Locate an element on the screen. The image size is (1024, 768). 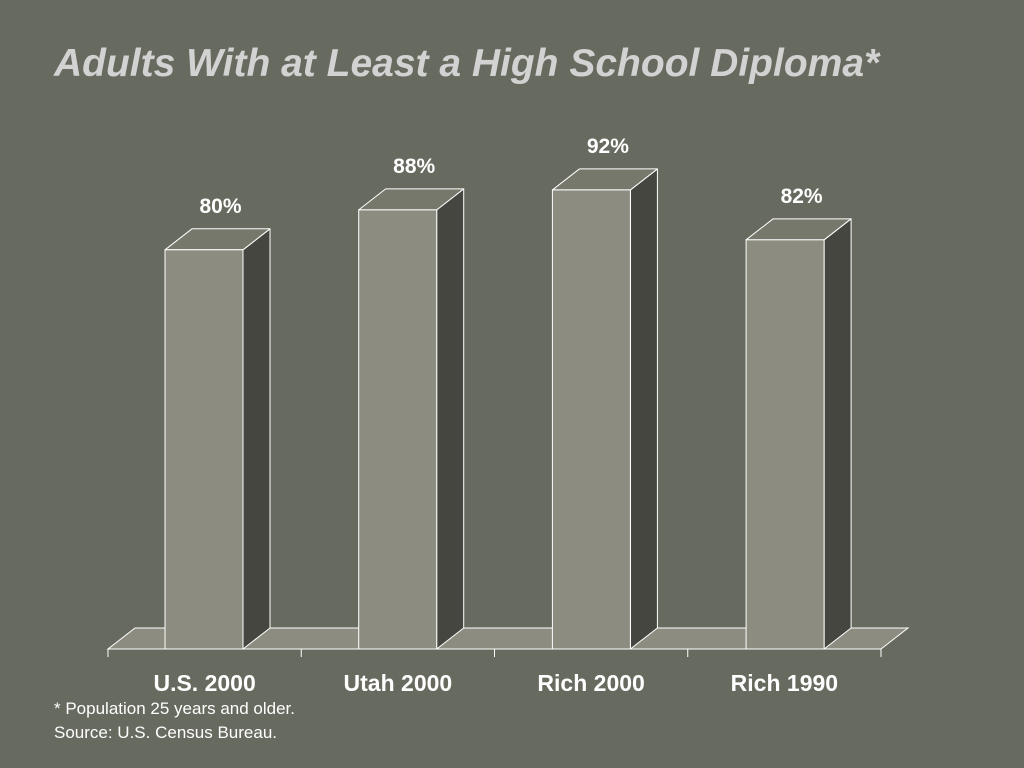
x-tick-label: Utah 2000 is located at coordinates (398, 683).